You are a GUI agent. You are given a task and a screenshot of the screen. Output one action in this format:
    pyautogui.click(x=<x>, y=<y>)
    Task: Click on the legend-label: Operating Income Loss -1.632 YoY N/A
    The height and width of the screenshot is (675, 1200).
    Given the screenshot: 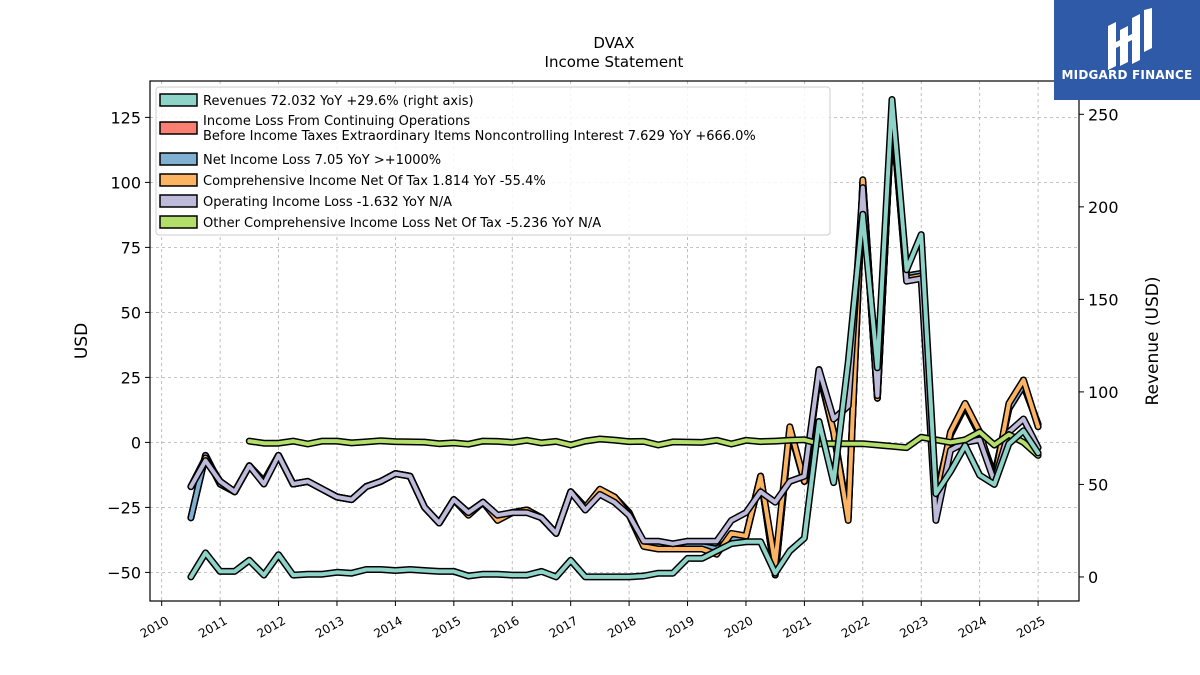 What is the action you would take?
    pyautogui.click(x=327, y=202)
    